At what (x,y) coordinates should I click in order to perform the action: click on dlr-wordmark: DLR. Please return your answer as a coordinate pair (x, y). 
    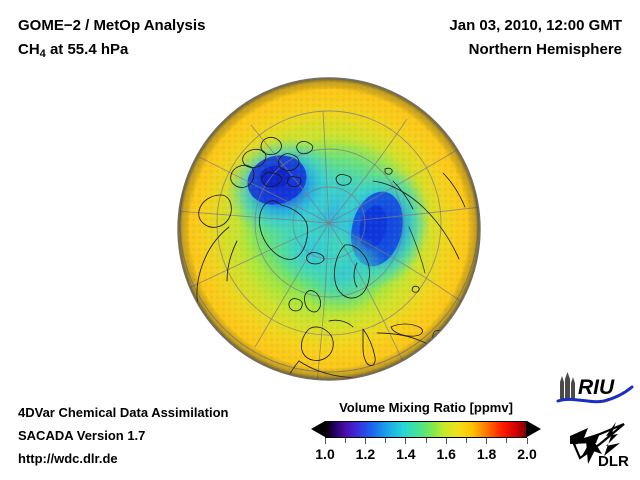
    Looking at the image, I should click on (613, 461).